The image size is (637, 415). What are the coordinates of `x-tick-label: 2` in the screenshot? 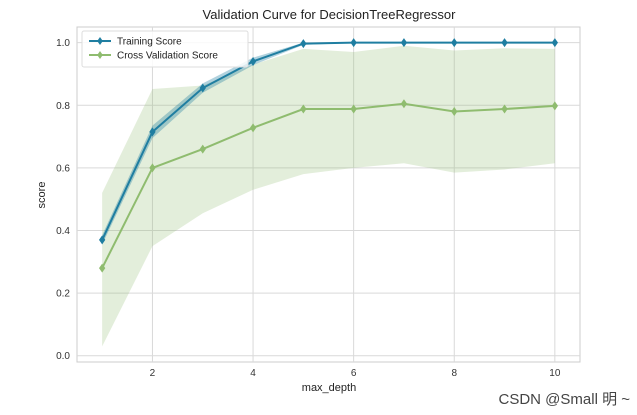 It's located at (153, 373).